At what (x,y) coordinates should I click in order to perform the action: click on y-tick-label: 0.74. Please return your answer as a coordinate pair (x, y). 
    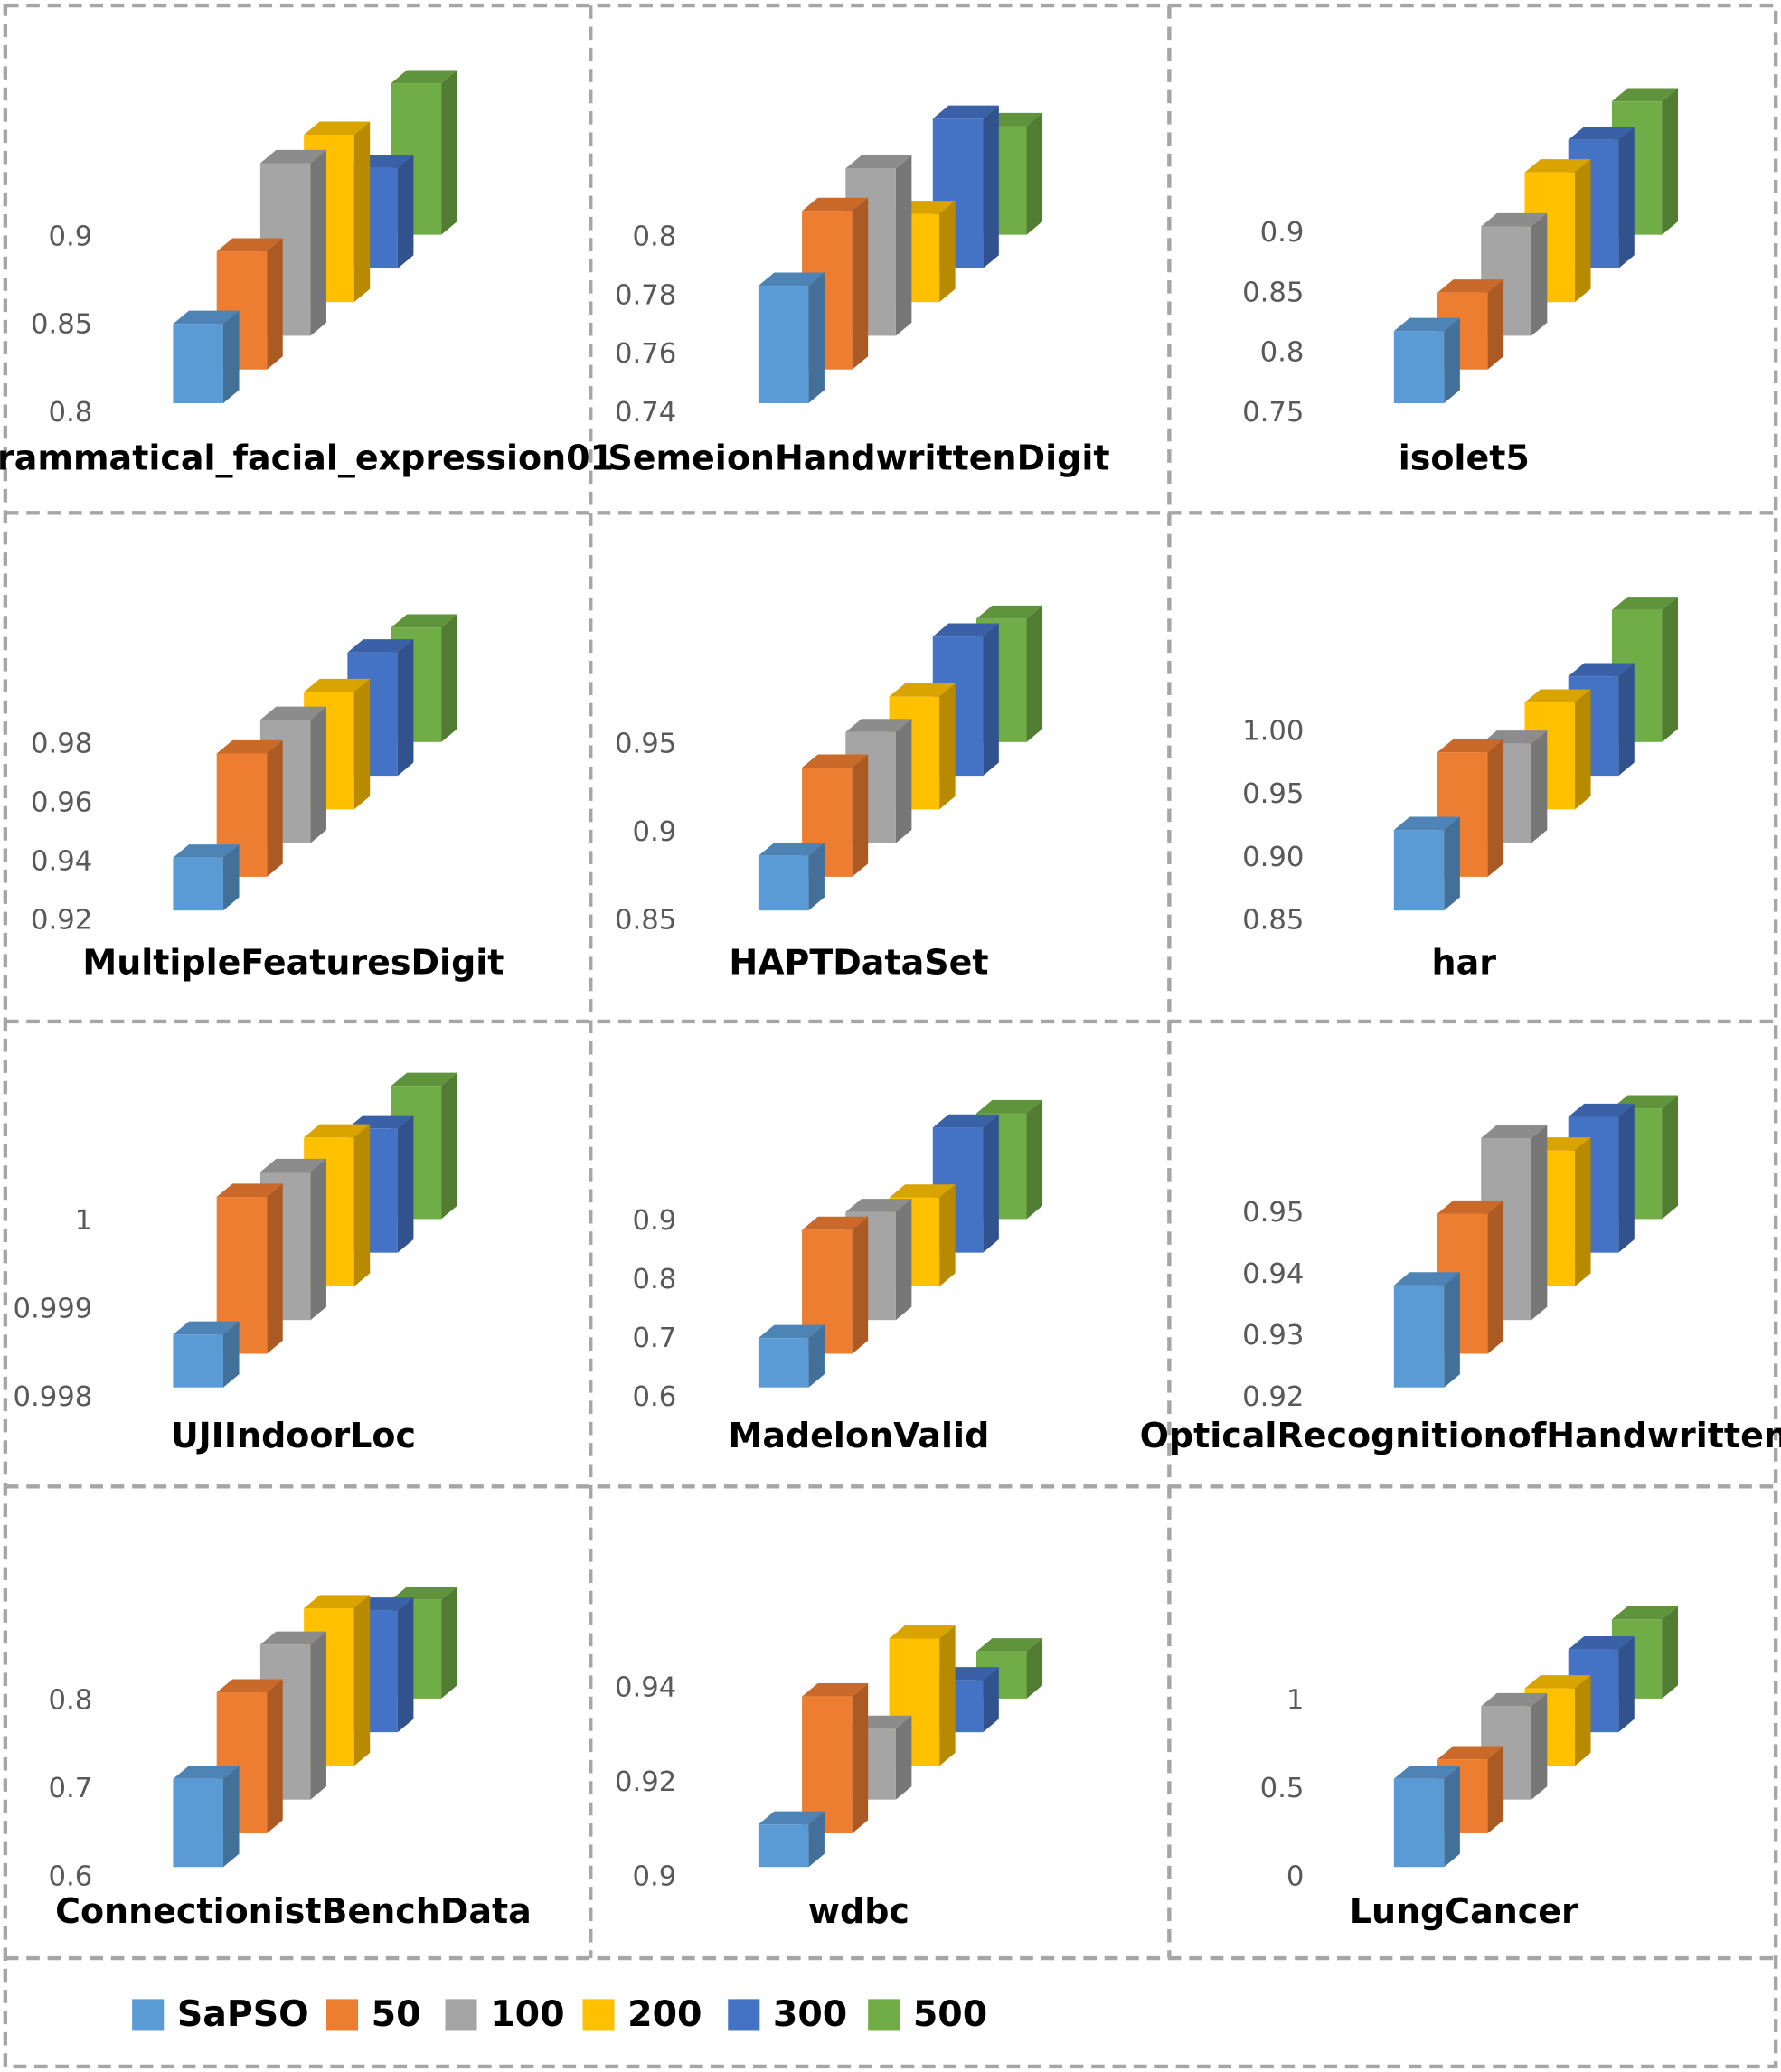
    Looking at the image, I should click on (645, 413).